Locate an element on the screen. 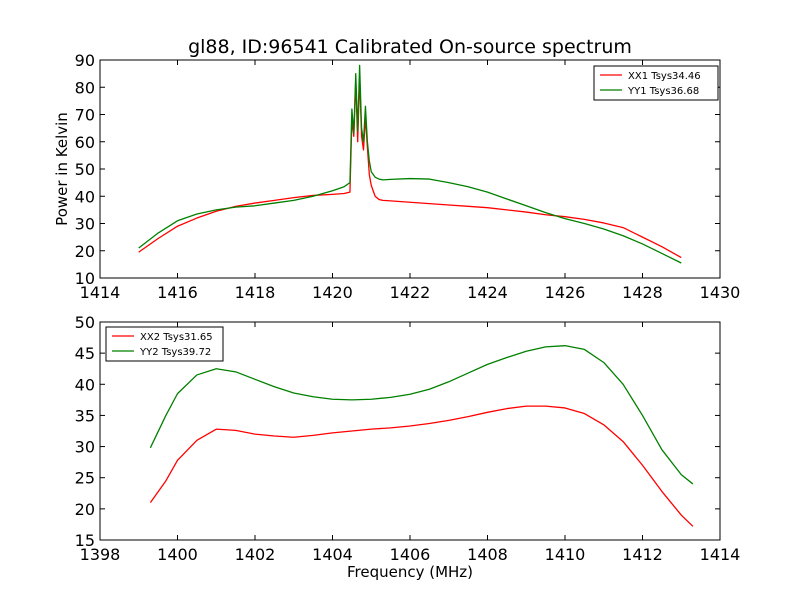 This screenshot has width=800, height=600. y-tick-label: 60 is located at coordinates (85, 142).